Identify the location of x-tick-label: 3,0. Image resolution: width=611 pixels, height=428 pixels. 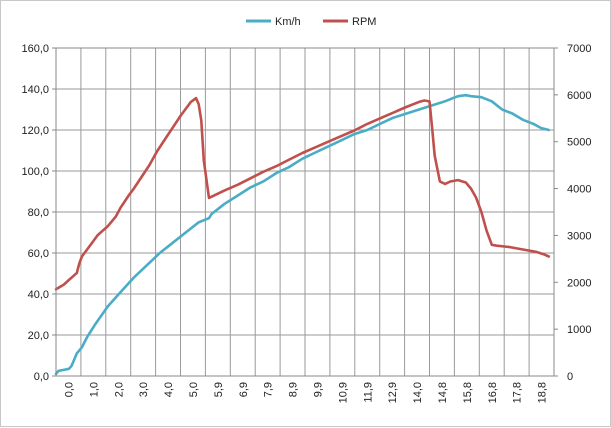
(144, 389).